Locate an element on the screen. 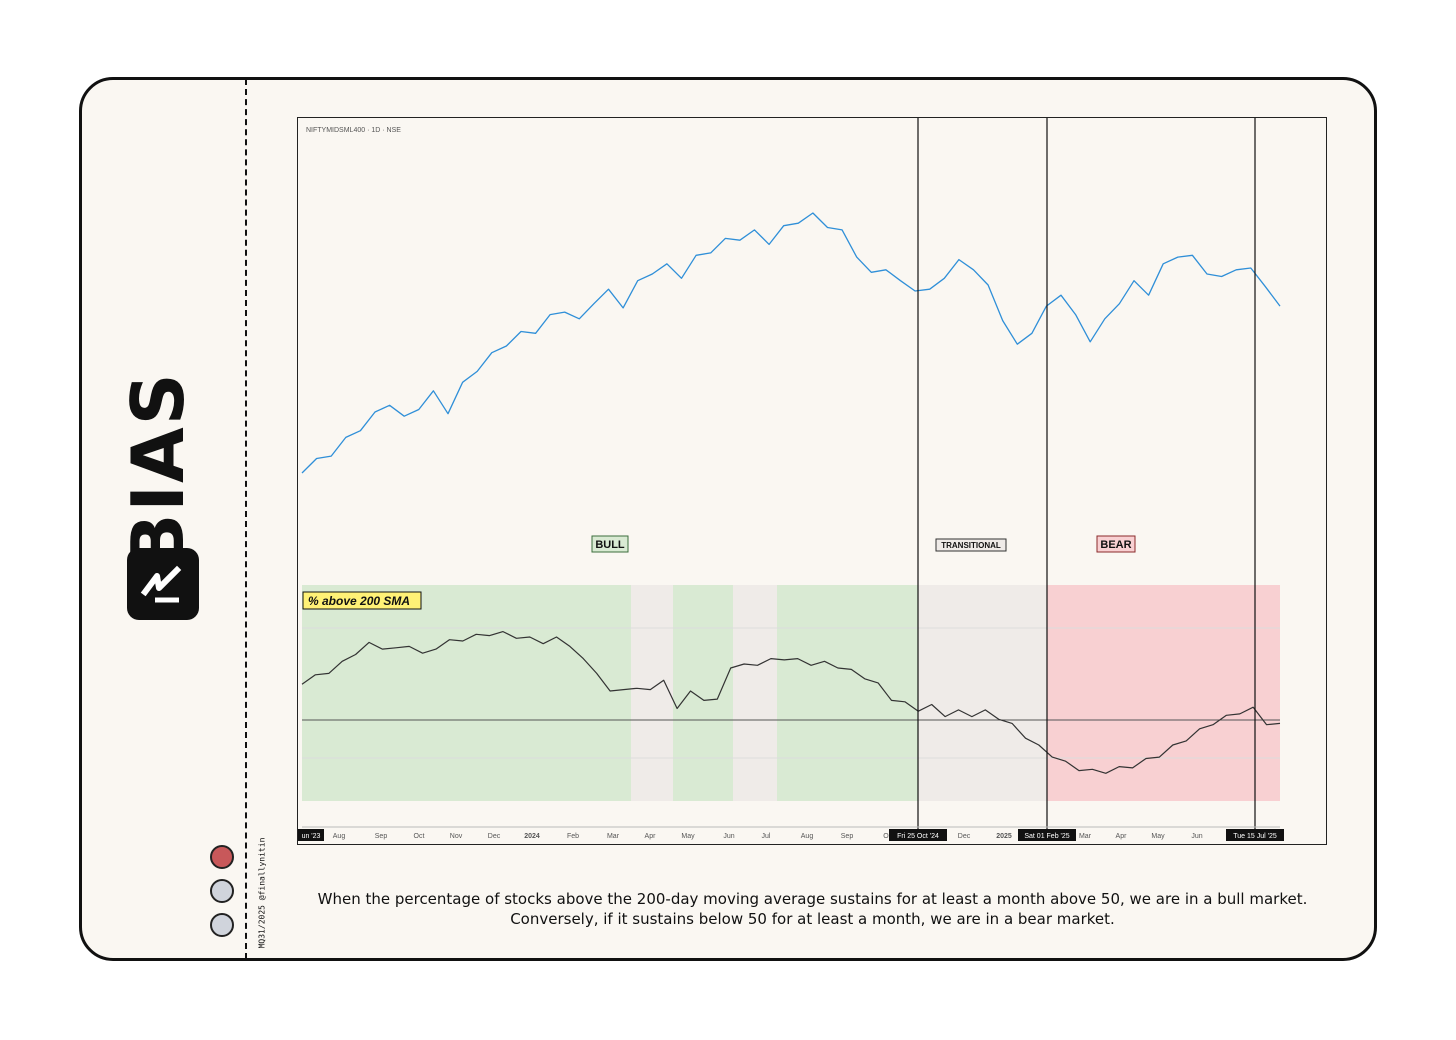 The width and height of the screenshot is (1456, 1040). brand-name: BIAS is located at coordinates (158, 470).